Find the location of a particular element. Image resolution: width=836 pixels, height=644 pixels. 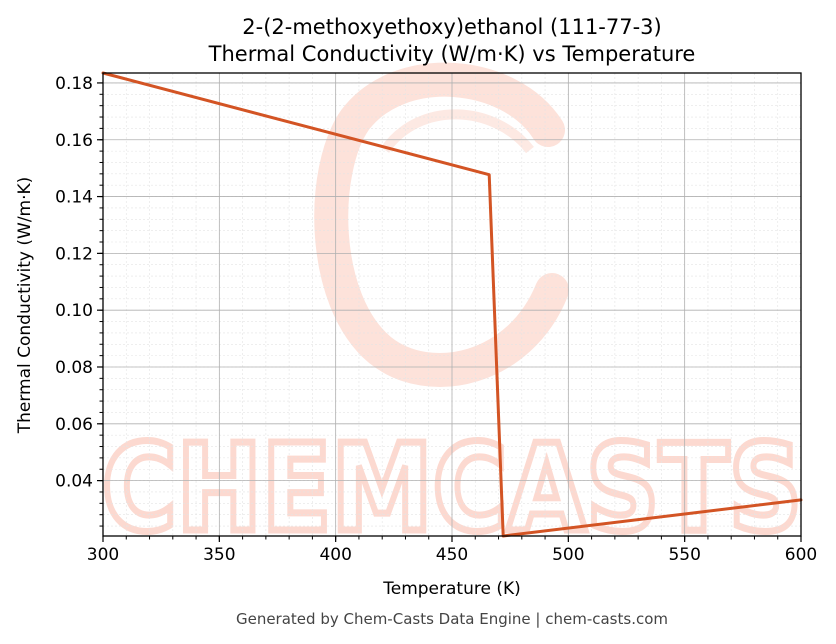

y-tick-label: 0.08 is located at coordinates (74, 368).